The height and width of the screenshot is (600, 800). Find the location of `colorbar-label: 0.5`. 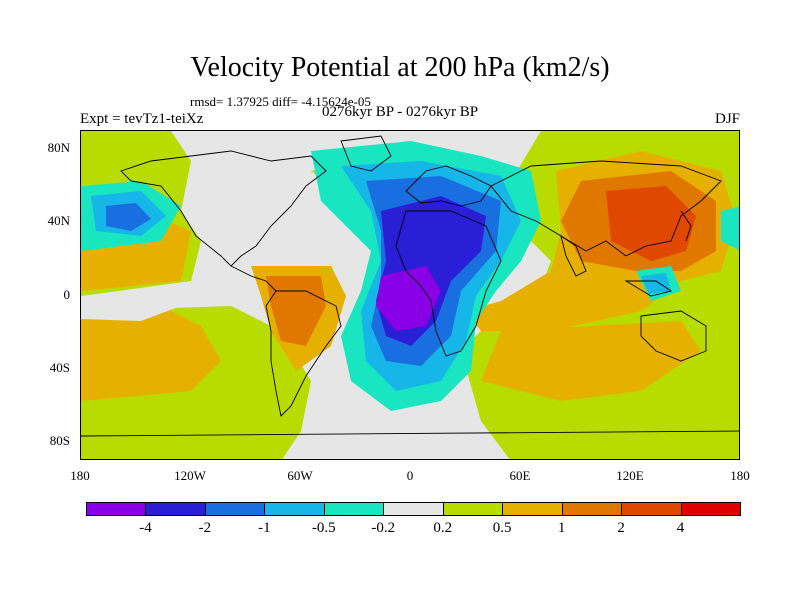

colorbar-label: 0.5 is located at coordinates (502, 528).